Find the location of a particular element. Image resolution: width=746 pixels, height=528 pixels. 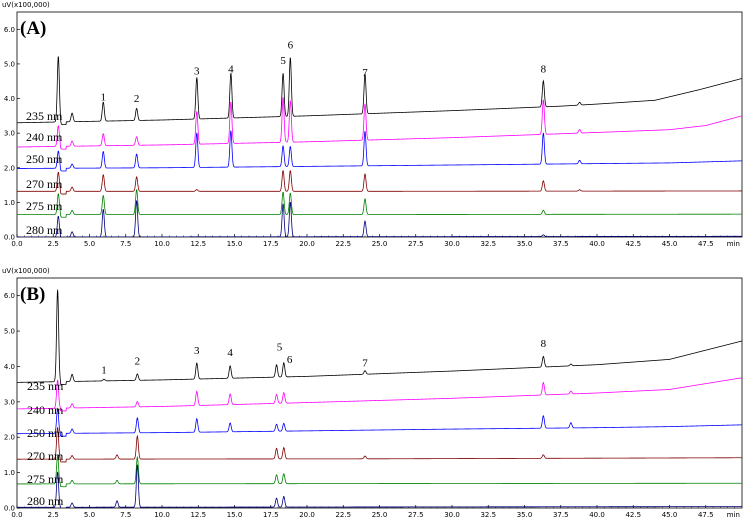

x-tick-label: 45.0 is located at coordinates (670, 244).